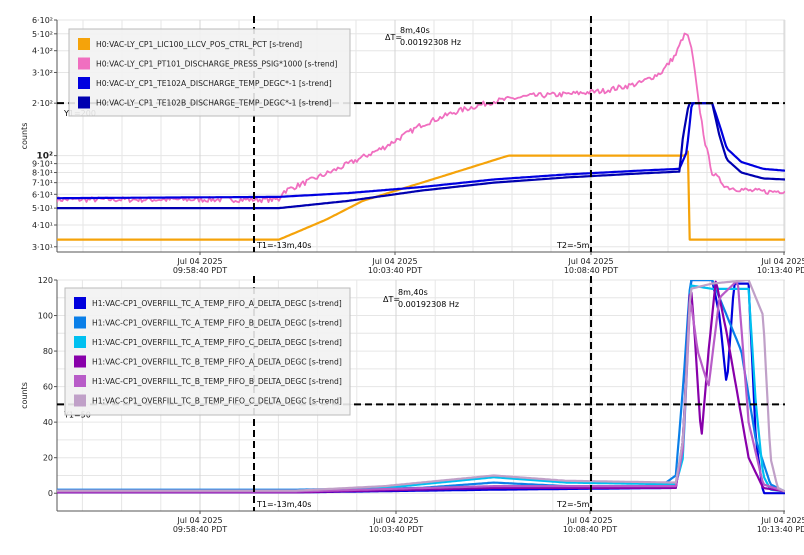 This screenshot has width=804, height=555. Describe the element at coordinates (42, 183) in the screenshot. I see `y-tick-label: 7·10¹` at that location.